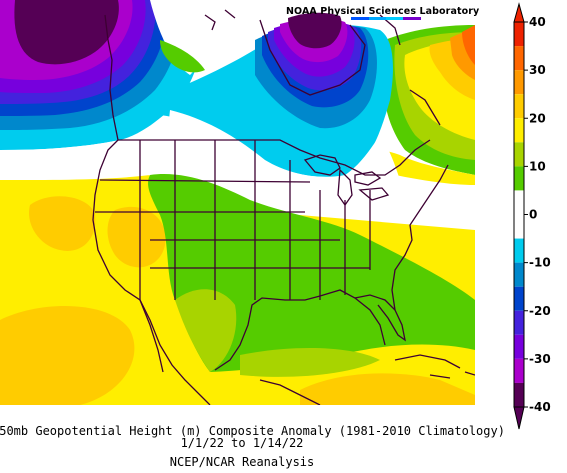 The height and width of the screenshot is (473, 567). Describe the element at coordinates (540, 311) in the screenshot. I see `colorbar-tick-label: -20` at that location.